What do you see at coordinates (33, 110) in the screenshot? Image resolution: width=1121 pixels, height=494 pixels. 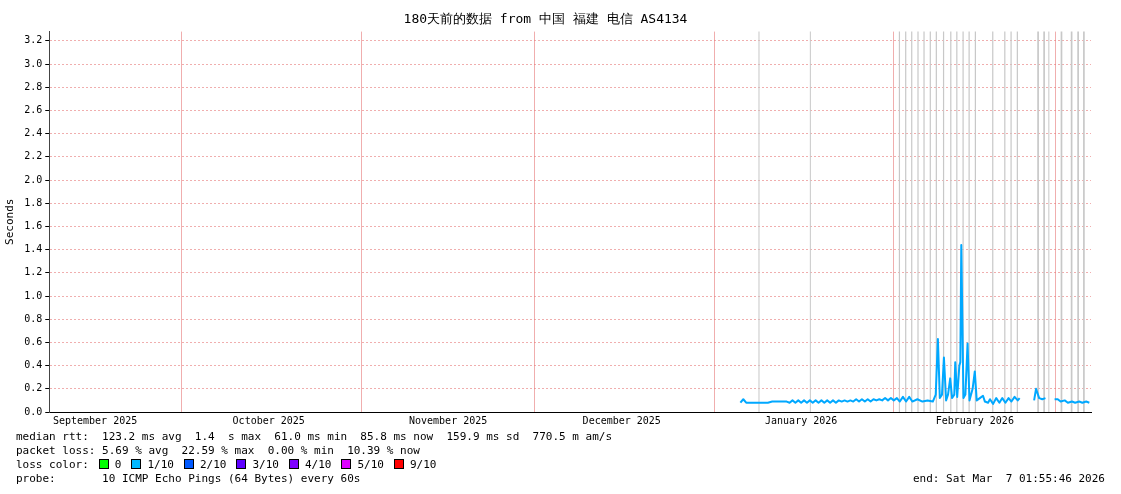 I see `y-tick-label: 2.6` at bounding box center [33, 110].